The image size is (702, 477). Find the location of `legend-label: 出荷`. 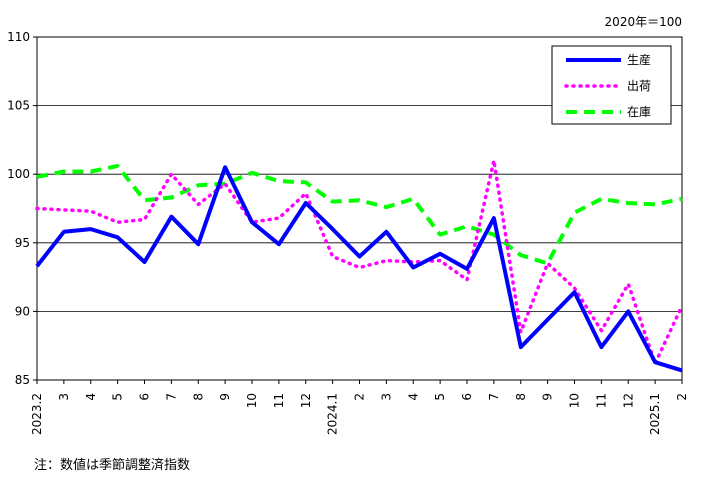

legend-label: 出荷 is located at coordinates (639, 86).